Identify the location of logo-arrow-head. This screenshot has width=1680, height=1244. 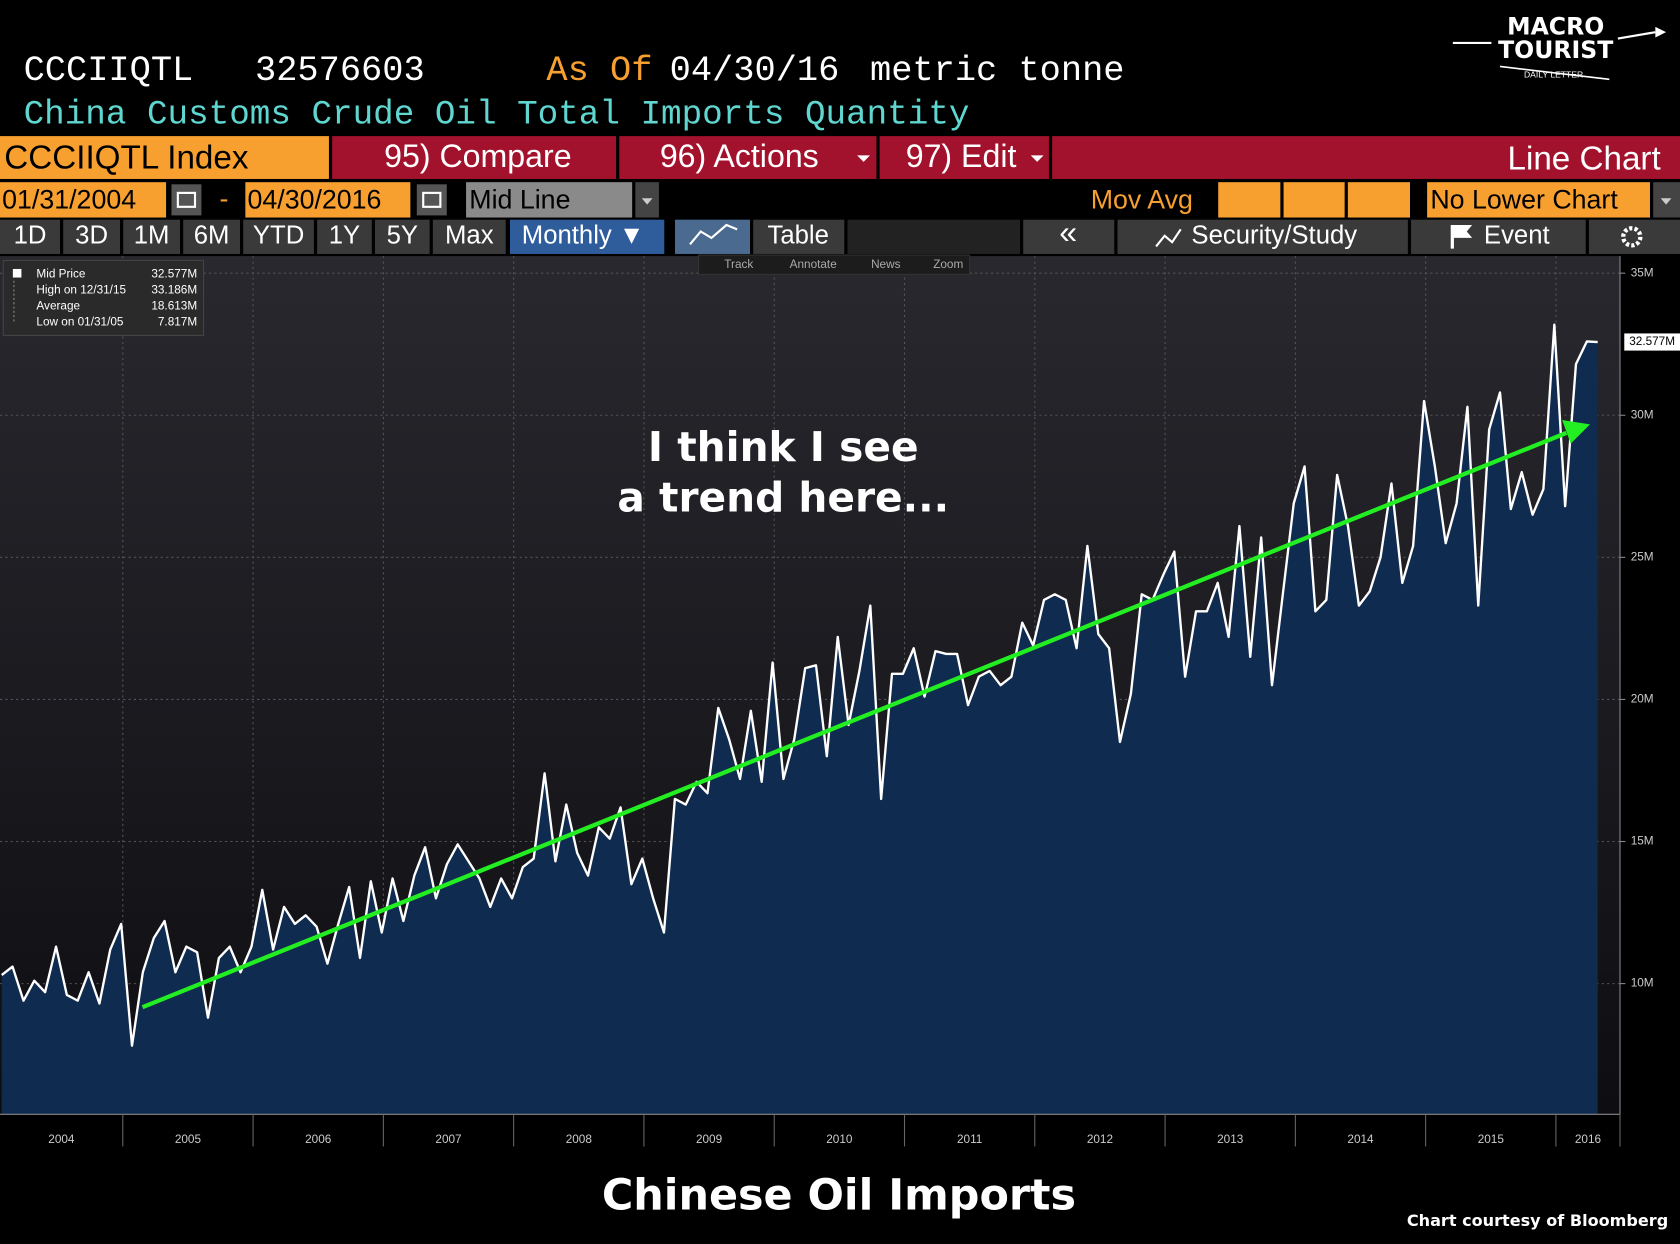
(1661, 32).